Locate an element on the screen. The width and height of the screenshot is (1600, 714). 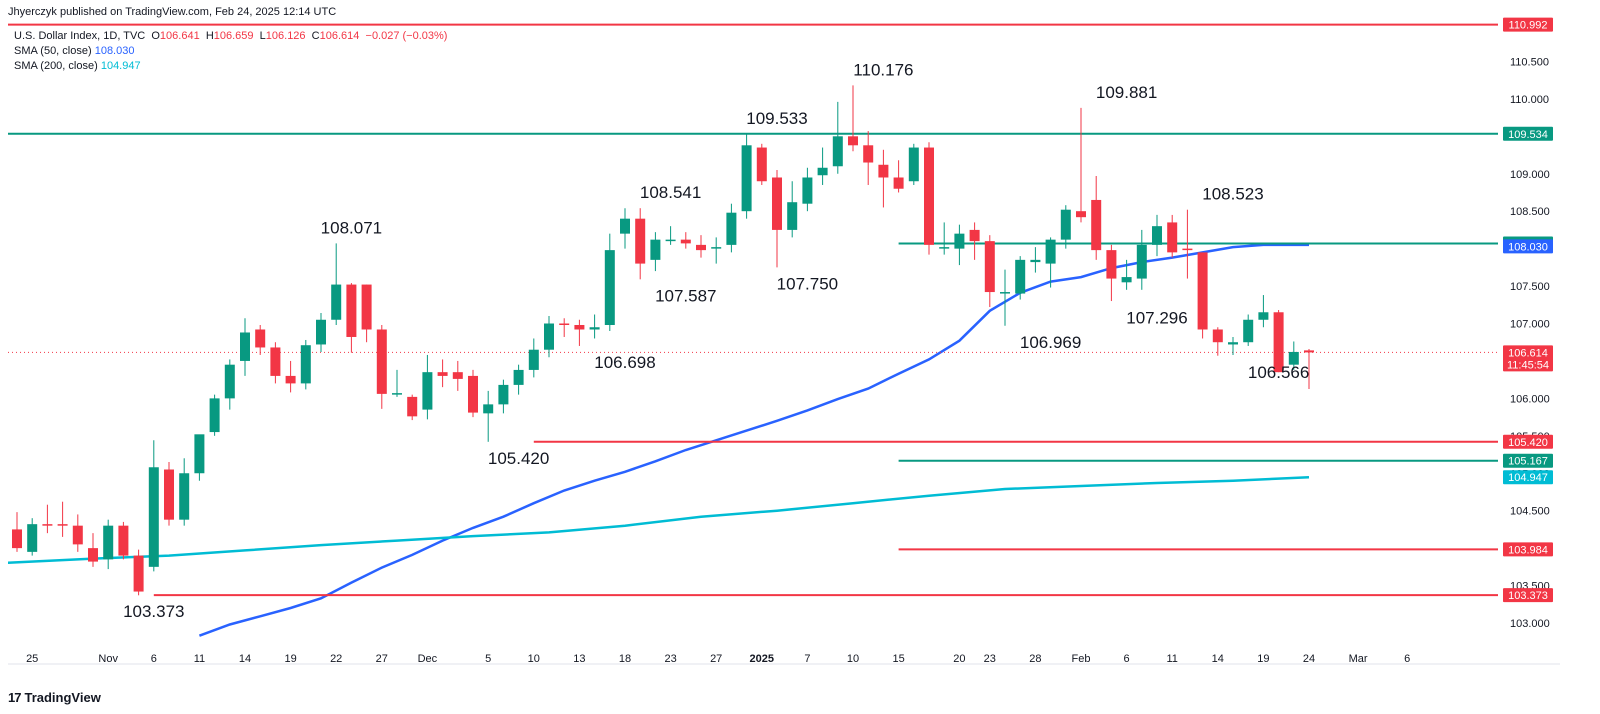
price-annotation: 106.566 is located at coordinates (1278, 372).